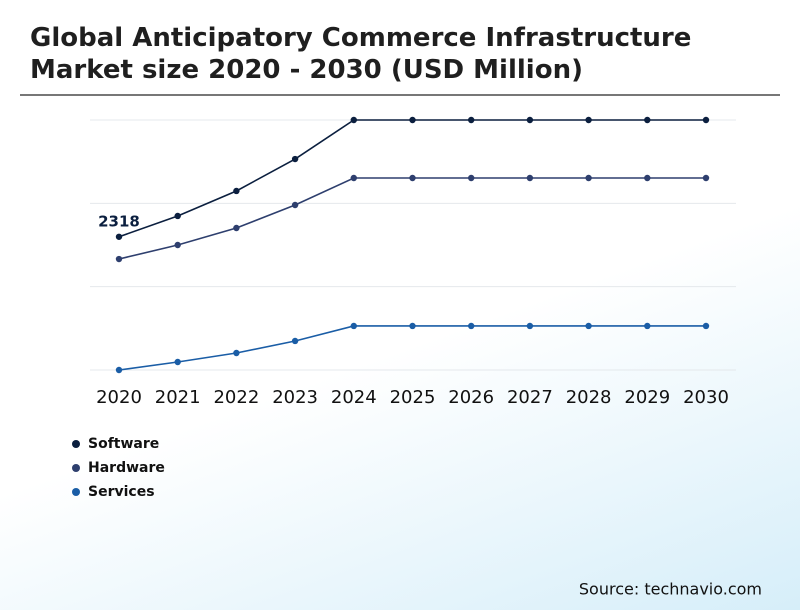  Describe the element at coordinates (354, 397) in the screenshot. I see `x-tick-label: 2024` at that location.